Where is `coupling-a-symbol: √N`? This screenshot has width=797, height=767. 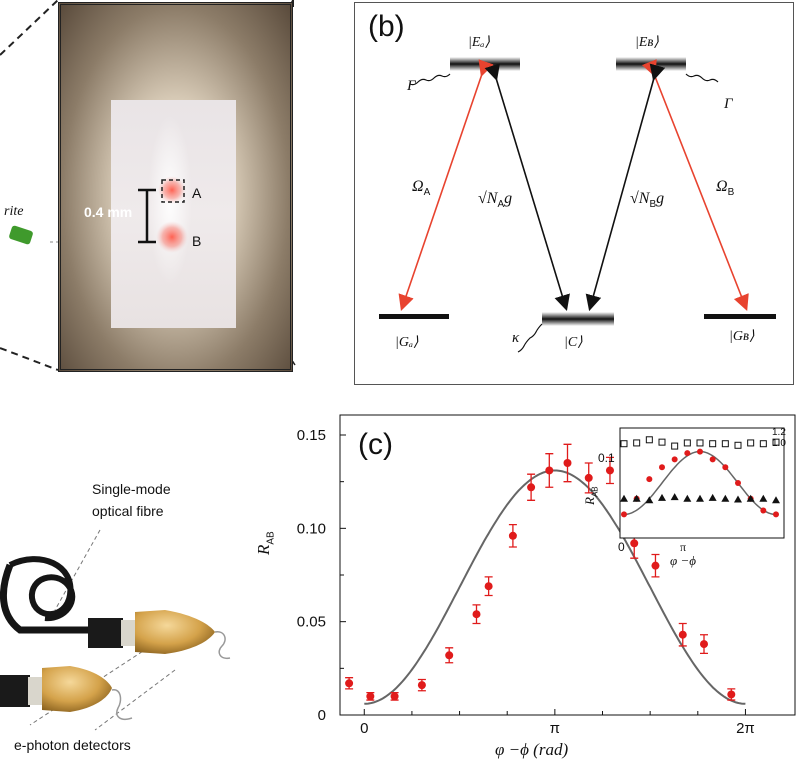 coupling-a-symbol: √N is located at coordinates (488, 198).